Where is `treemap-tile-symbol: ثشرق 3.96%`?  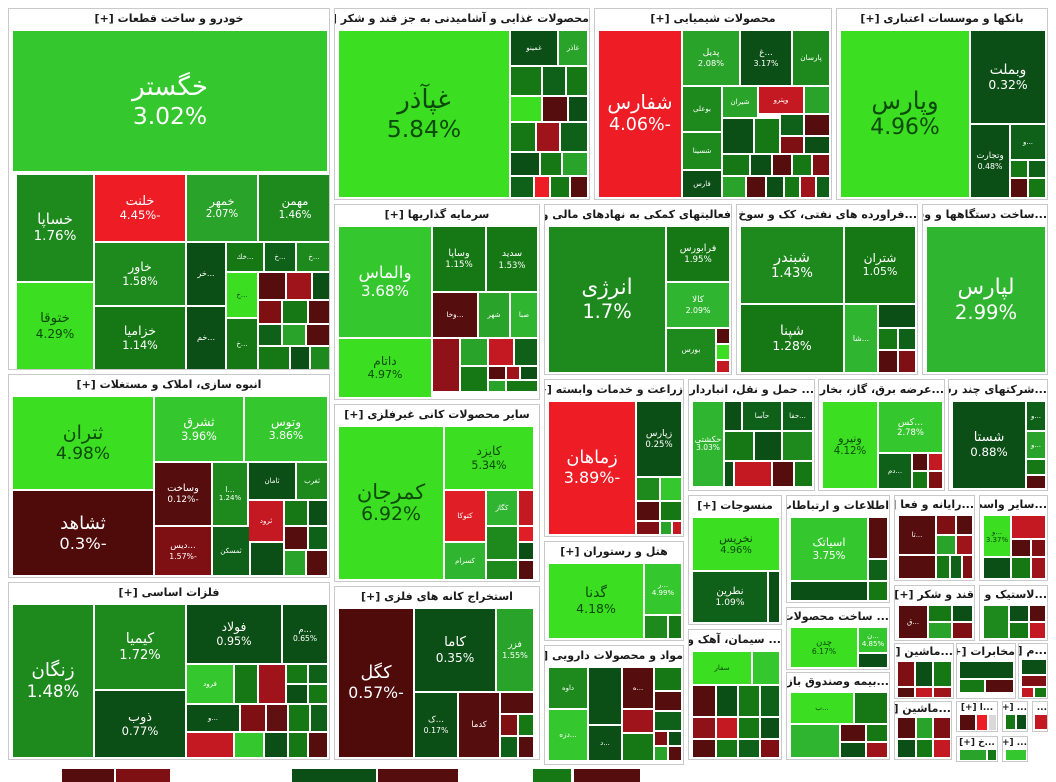 treemap-tile-symbol: ثشرق 3.96% is located at coordinates (199, 429).